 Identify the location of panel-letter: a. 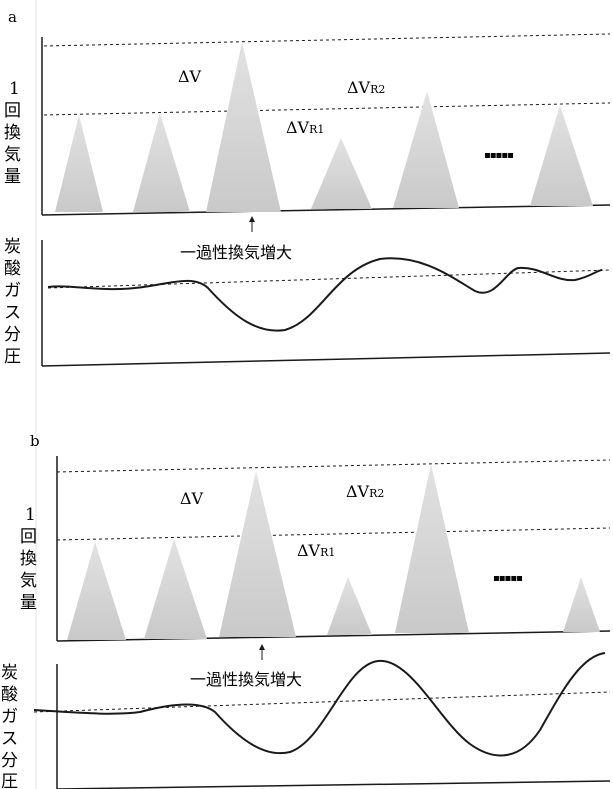
(12, 17).